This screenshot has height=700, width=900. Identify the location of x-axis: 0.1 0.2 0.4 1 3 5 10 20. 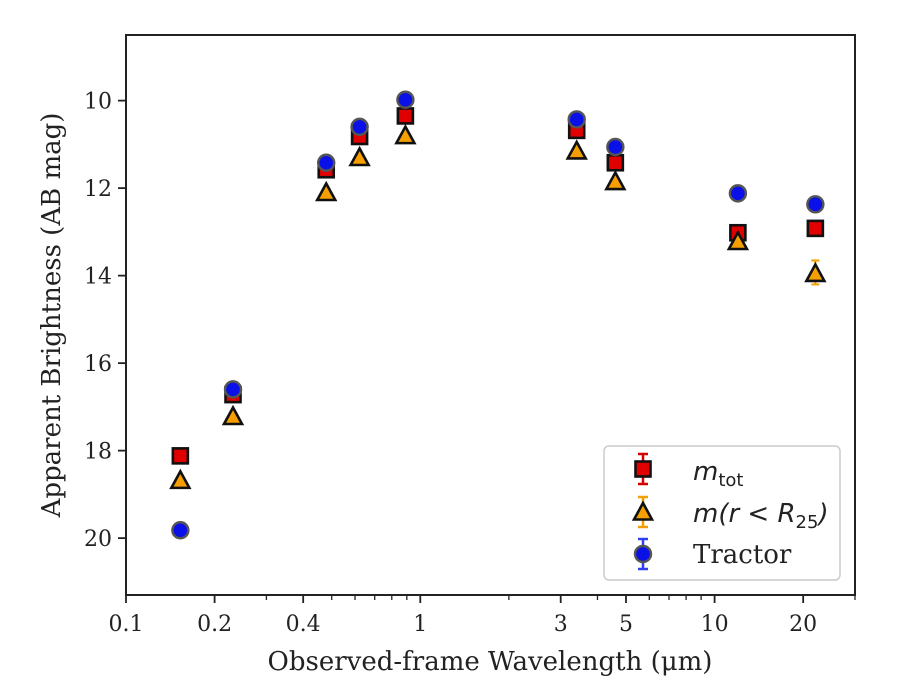
(482, 616).